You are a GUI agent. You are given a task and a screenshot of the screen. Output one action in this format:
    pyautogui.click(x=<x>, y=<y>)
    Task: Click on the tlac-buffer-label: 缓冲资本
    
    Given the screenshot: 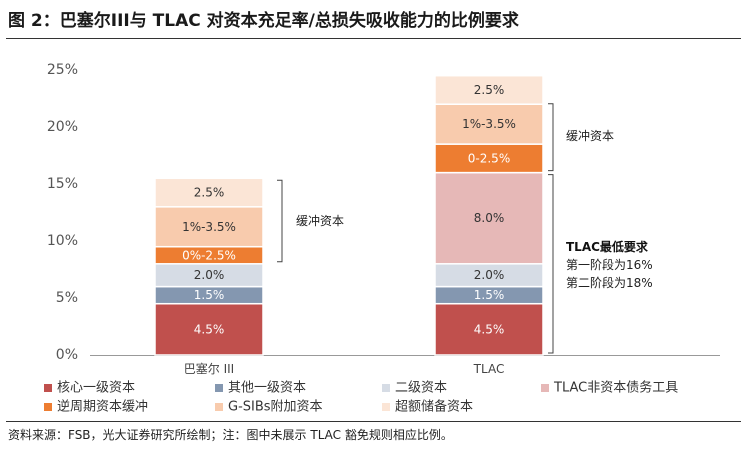 What is the action you would take?
    pyautogui.click(x=590, y=135)
    